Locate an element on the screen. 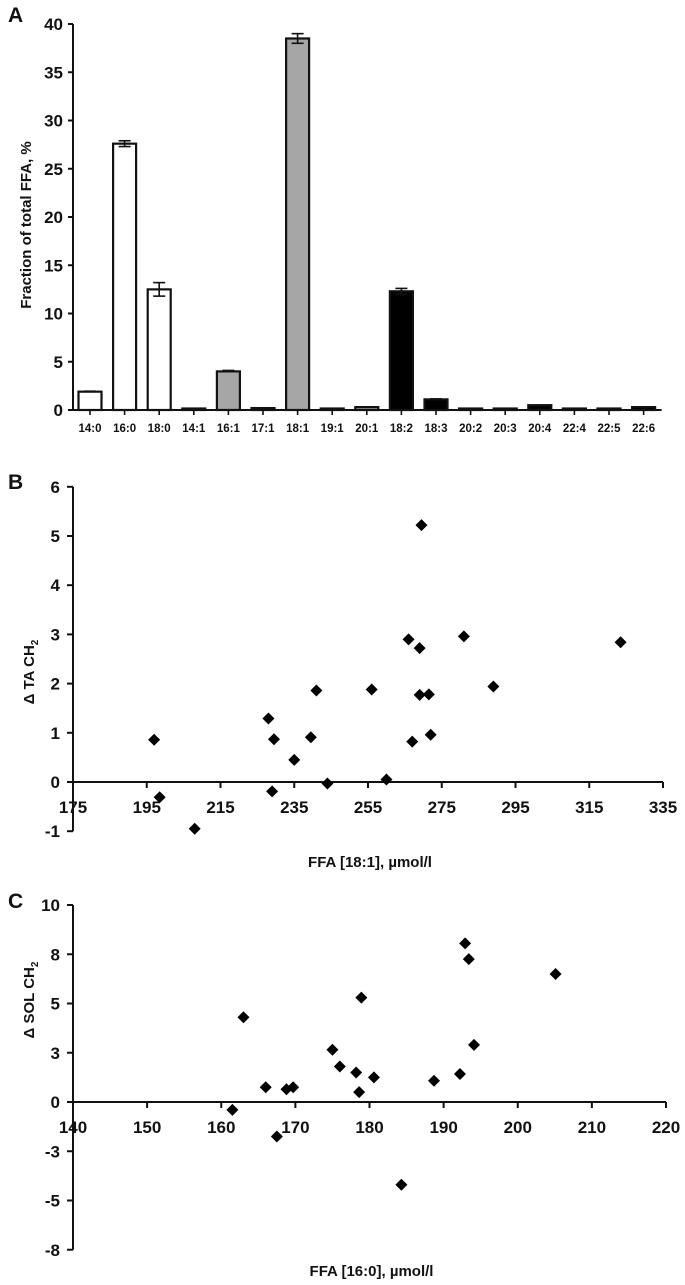 The image size is (685, 1285). y-axis-label: Fraction of total FFA, % is located at coordinates (26, 225).